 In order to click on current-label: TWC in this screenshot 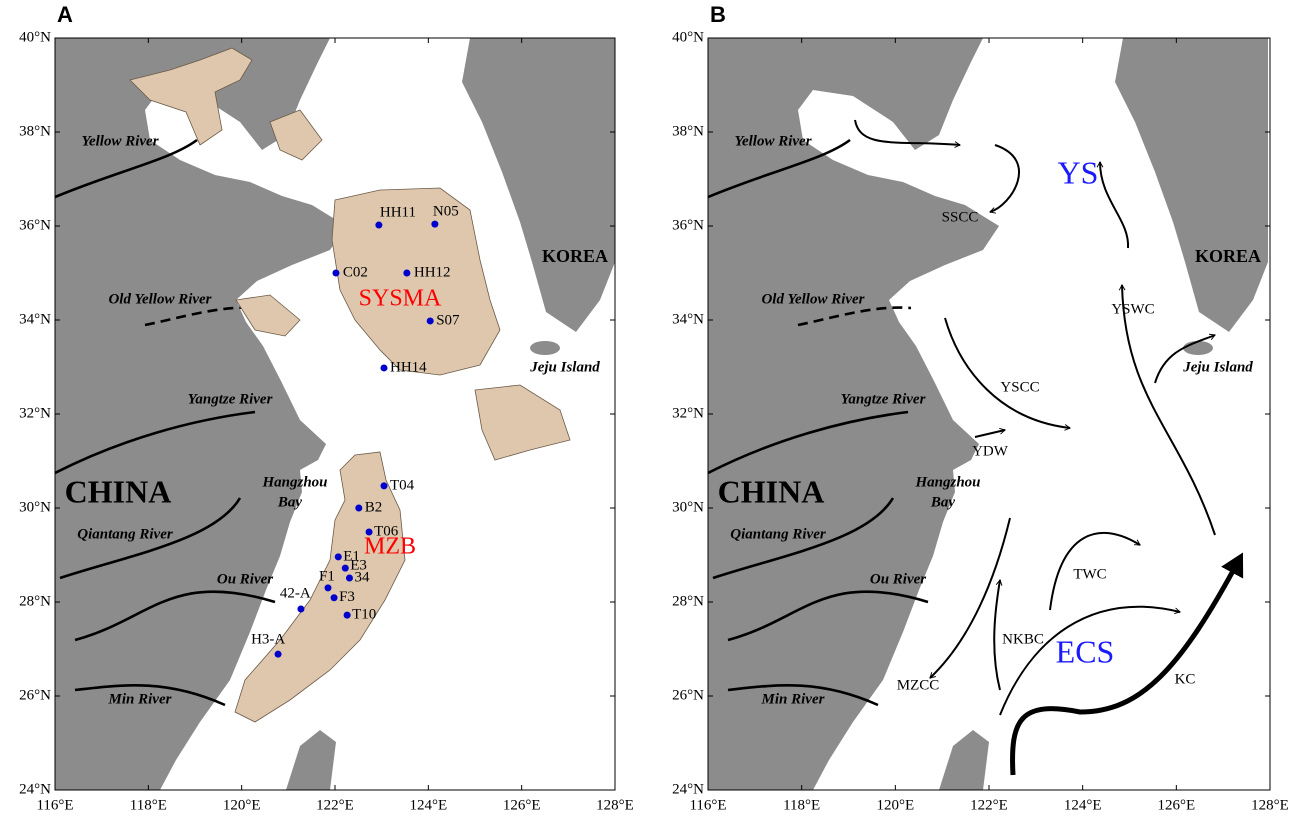, I will do `click(1089, 574)`.